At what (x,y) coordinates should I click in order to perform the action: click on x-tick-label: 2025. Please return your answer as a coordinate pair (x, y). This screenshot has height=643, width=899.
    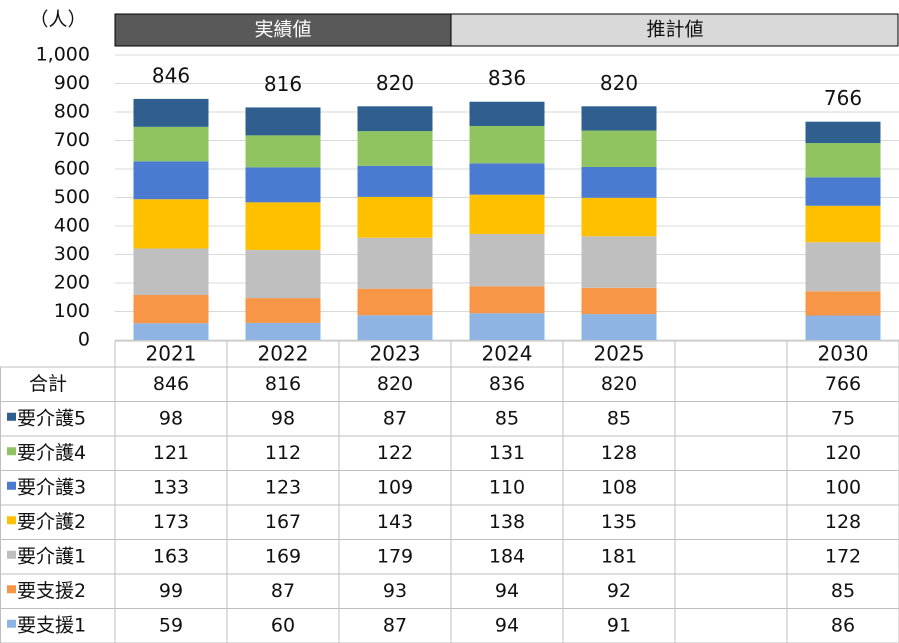
    Looking at the image, I should click on (619, 354).